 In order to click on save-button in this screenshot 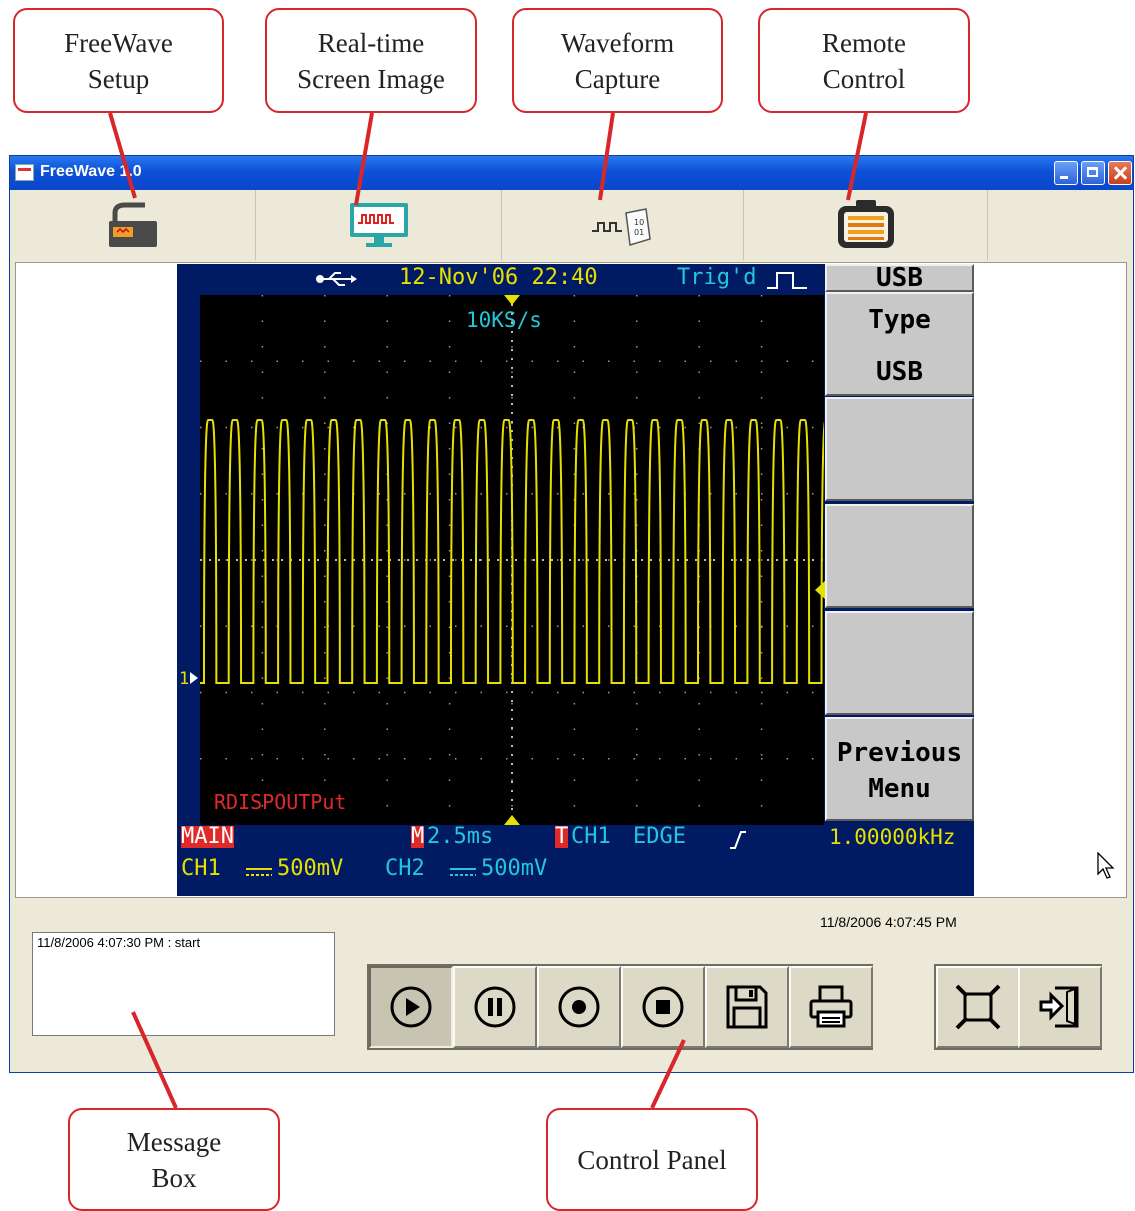, I will do `click(747, 1007)`.